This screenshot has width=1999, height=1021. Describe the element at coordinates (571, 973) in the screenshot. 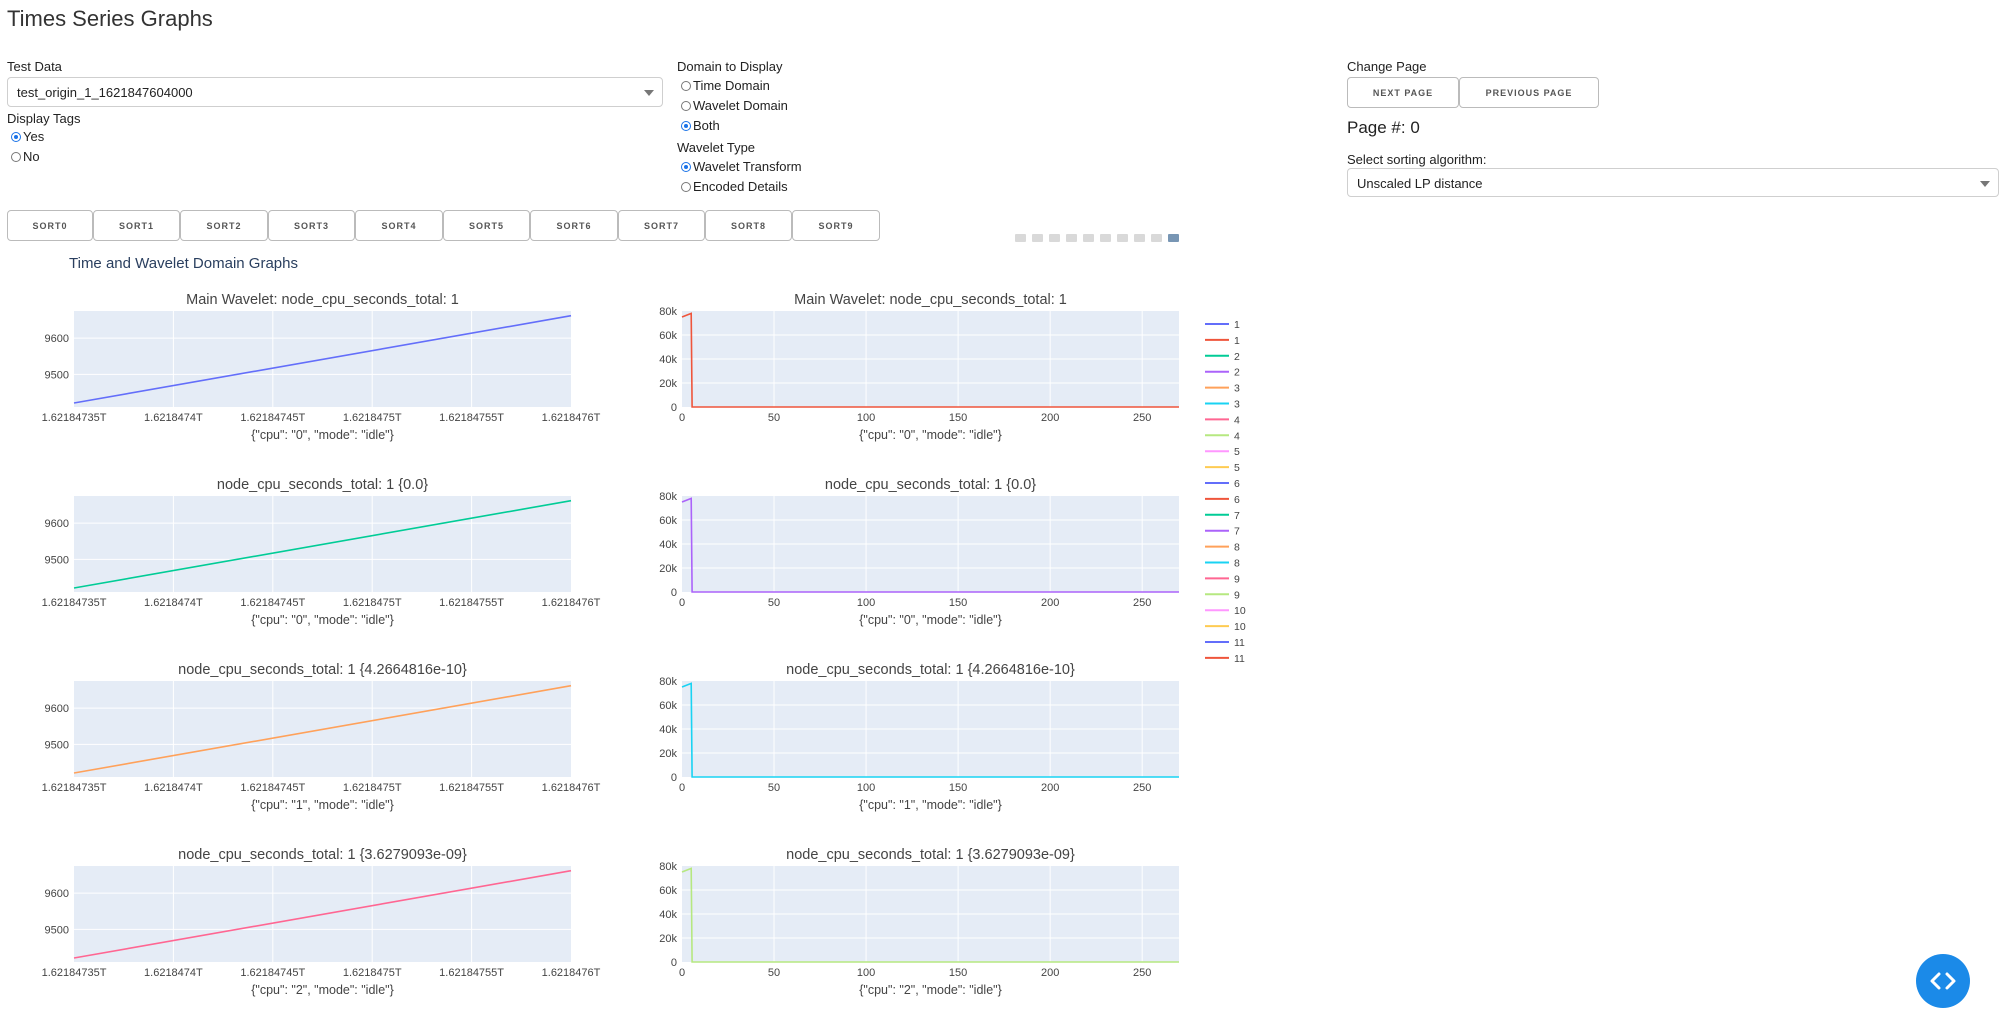

I see `x-tick-label: 1.6218476T` at that location.